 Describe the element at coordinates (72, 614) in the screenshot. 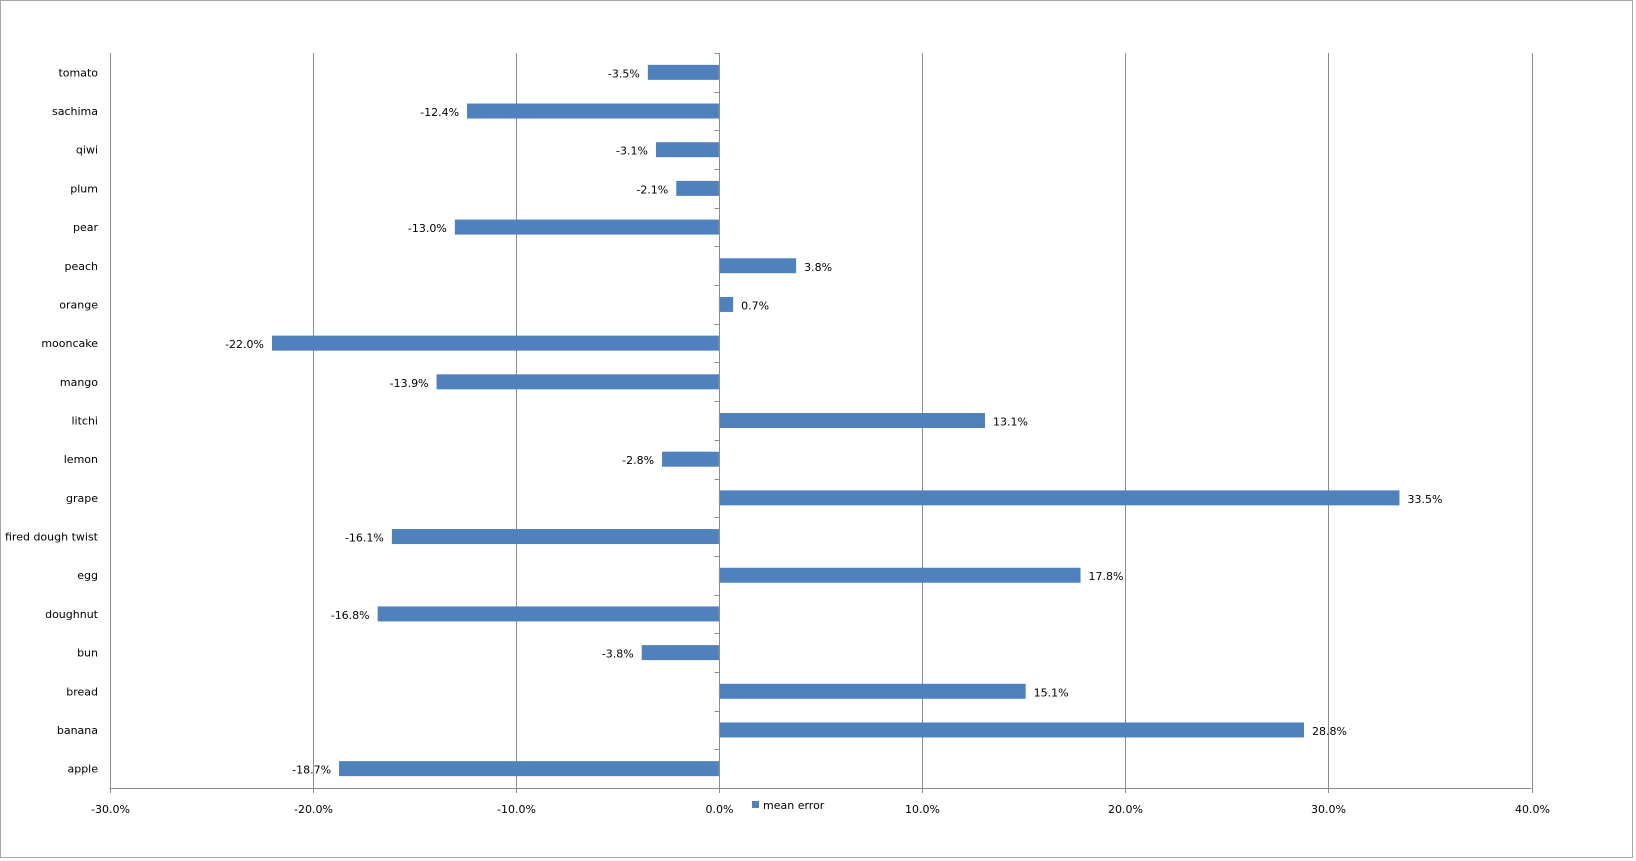

I see `category-label: doughnut` at that location.